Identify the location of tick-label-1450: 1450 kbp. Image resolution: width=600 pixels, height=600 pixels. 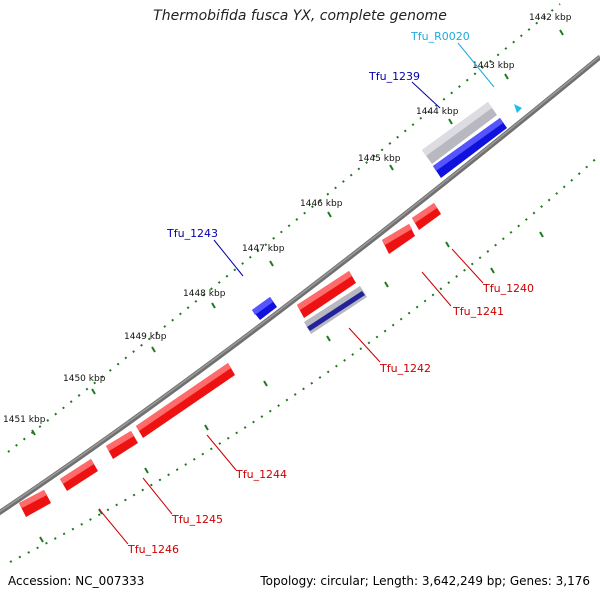
(84, 379).